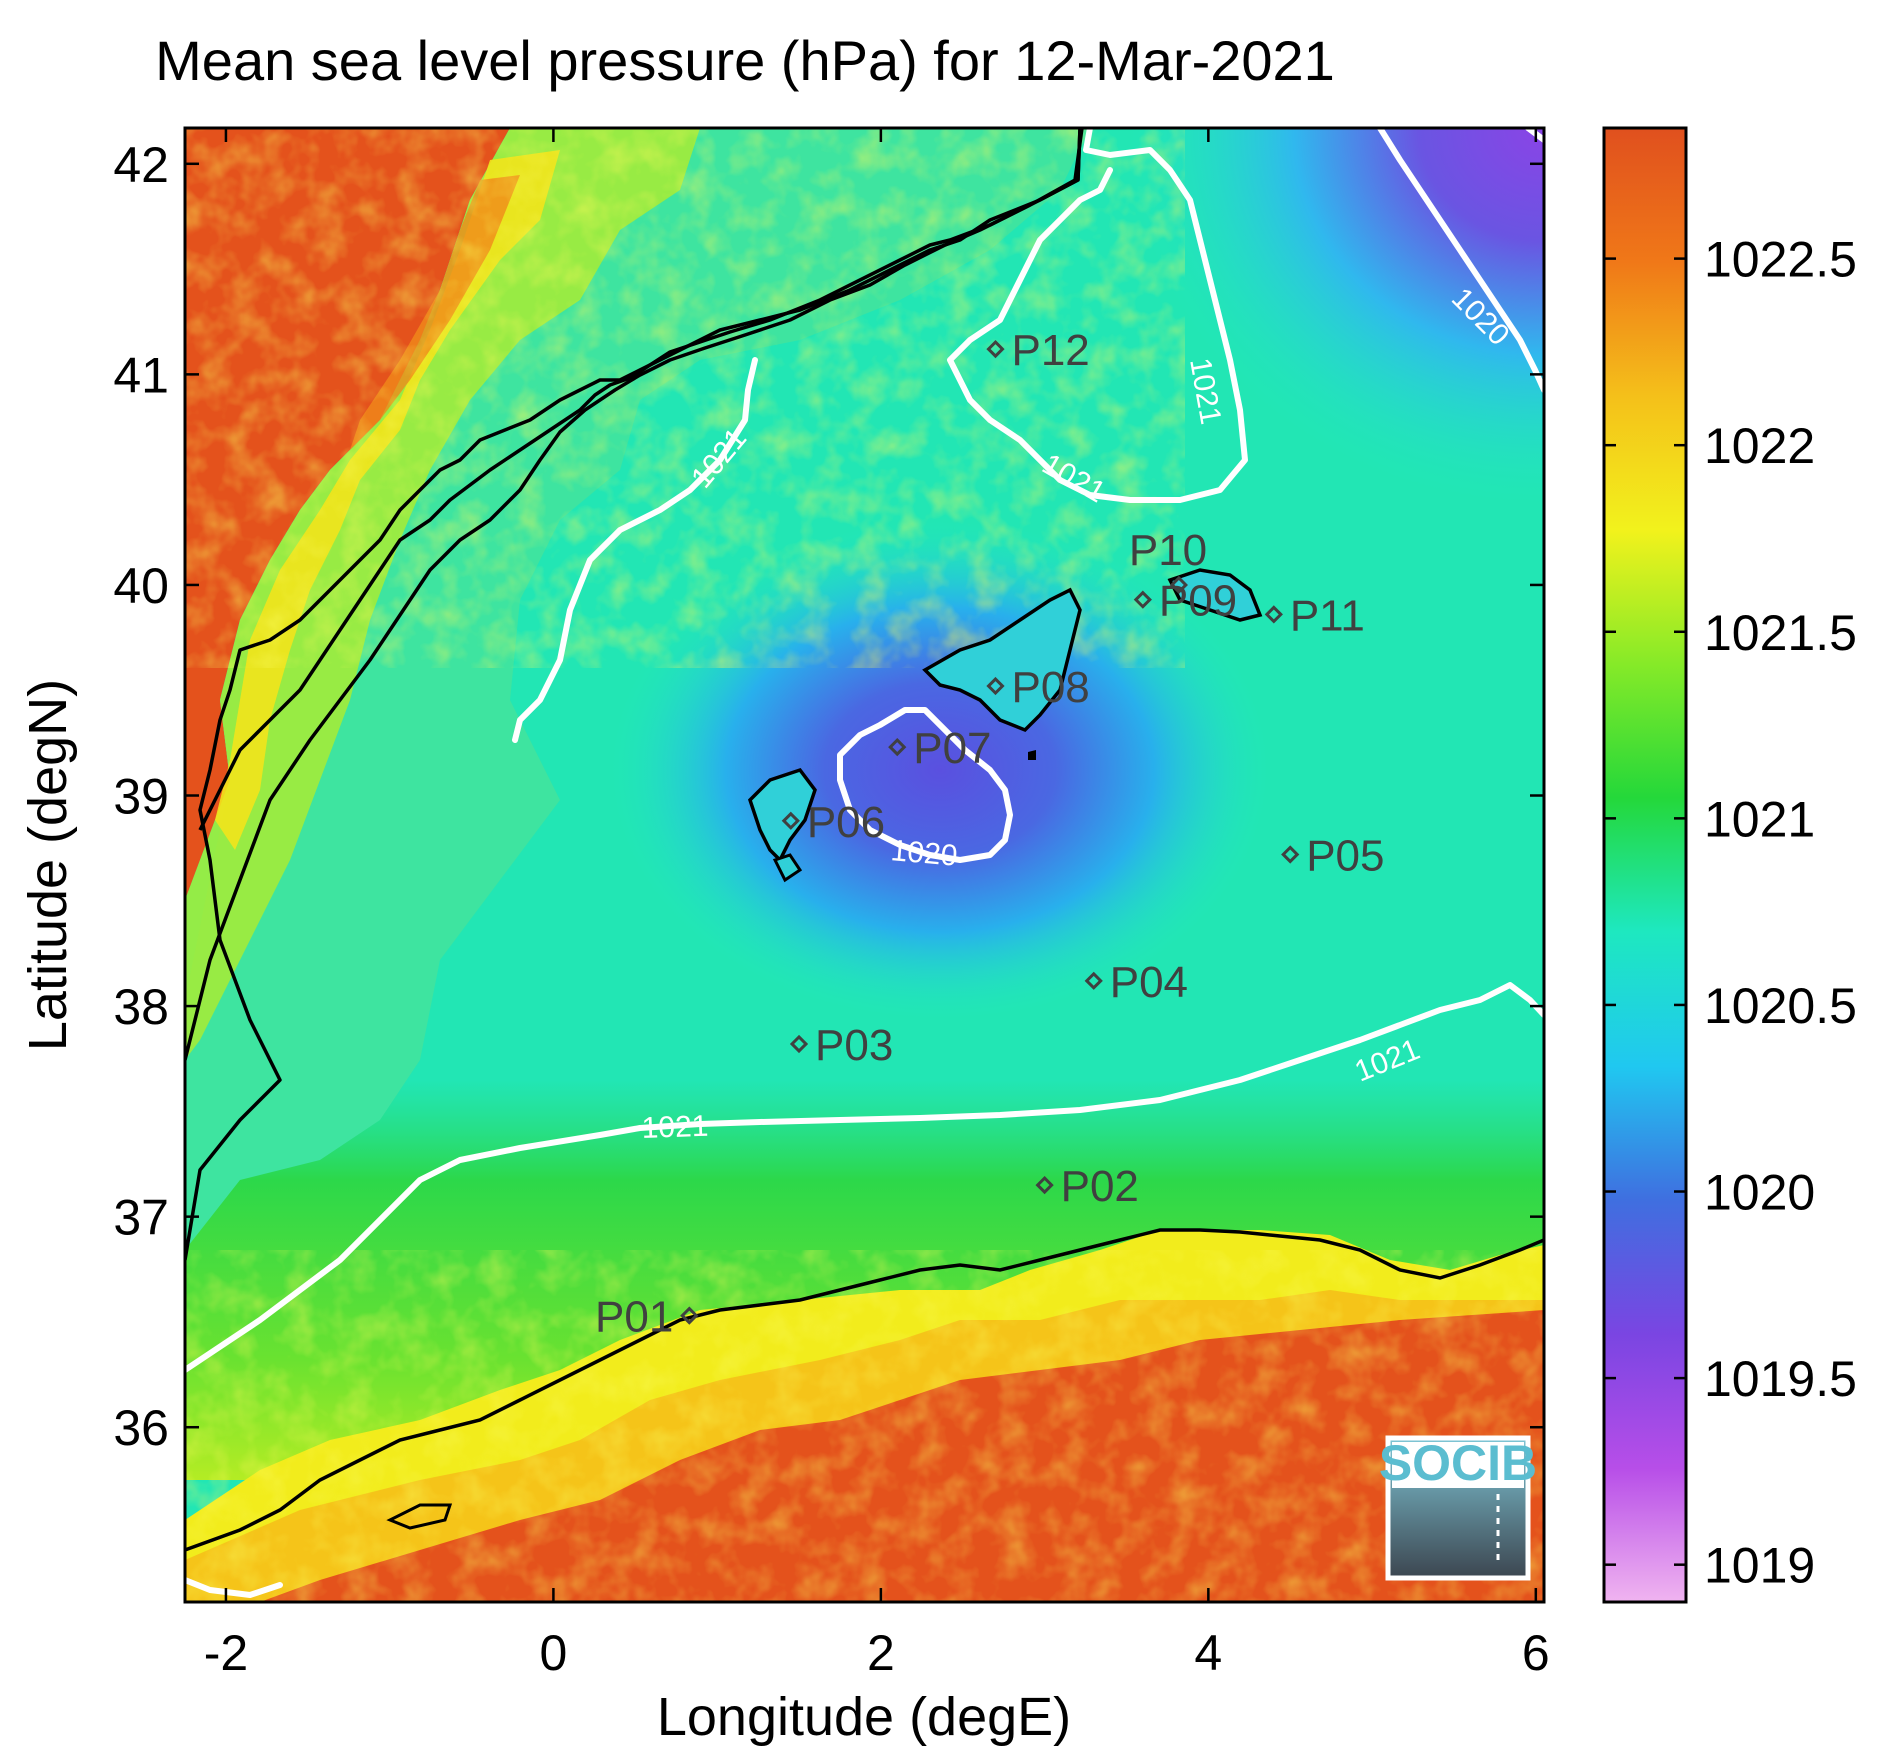 This screenshot has height=1758, width=1904. I want to click on y-tick-label: 42, so click(141, 165).